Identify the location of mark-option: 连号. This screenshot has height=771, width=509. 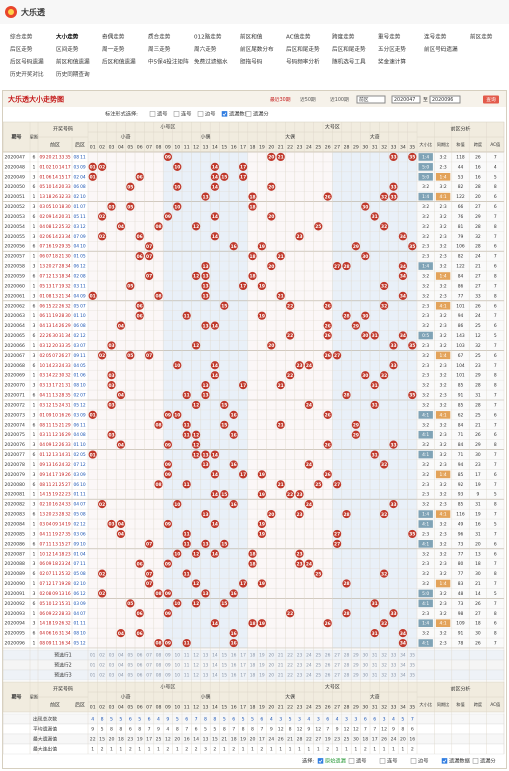
(186, 114).